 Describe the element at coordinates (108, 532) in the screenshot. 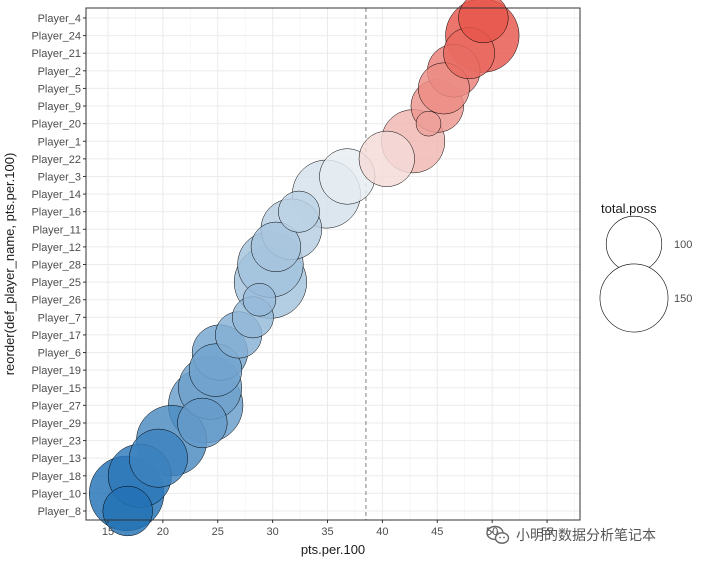

I see `x-tick-label: 15` at that location.